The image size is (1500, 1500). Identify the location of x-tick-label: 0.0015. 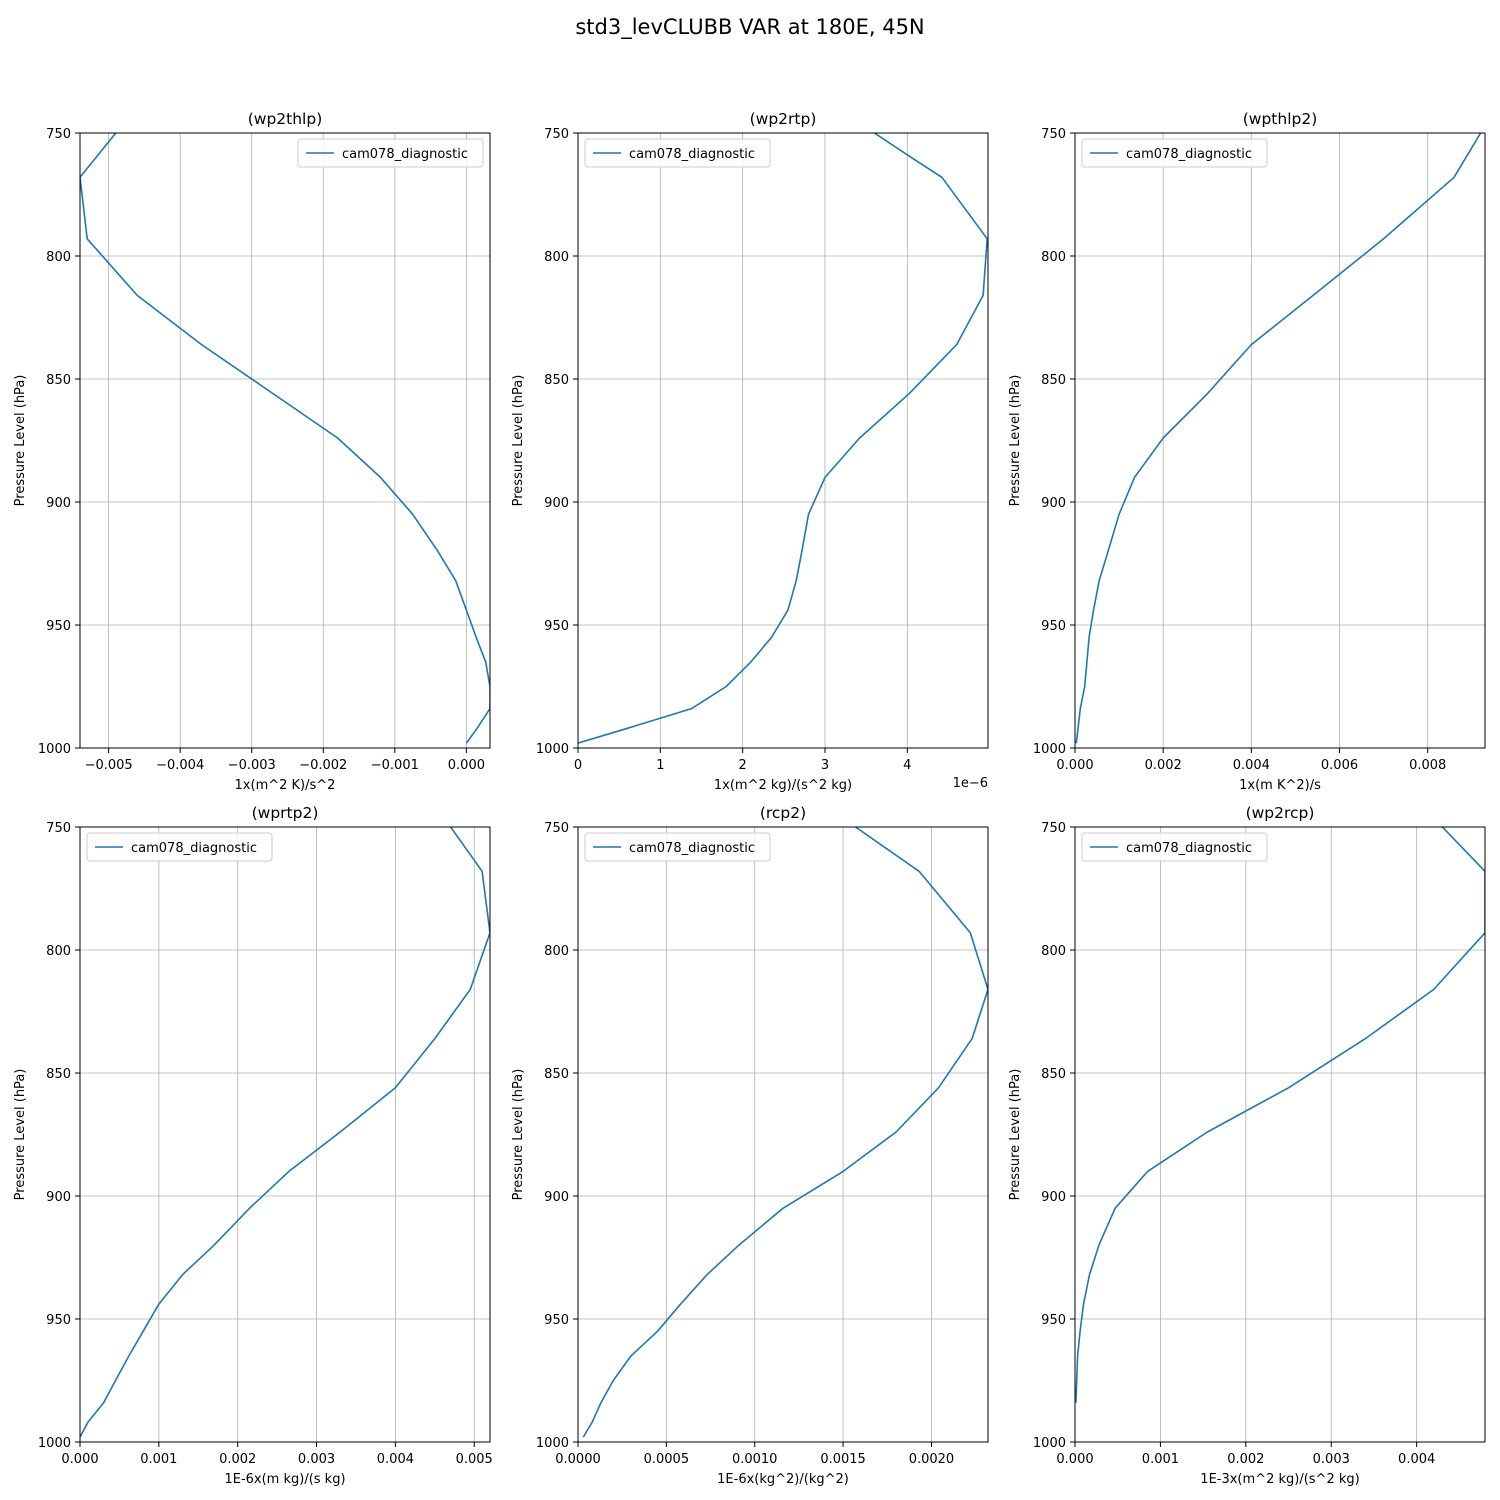
(843, 1459).